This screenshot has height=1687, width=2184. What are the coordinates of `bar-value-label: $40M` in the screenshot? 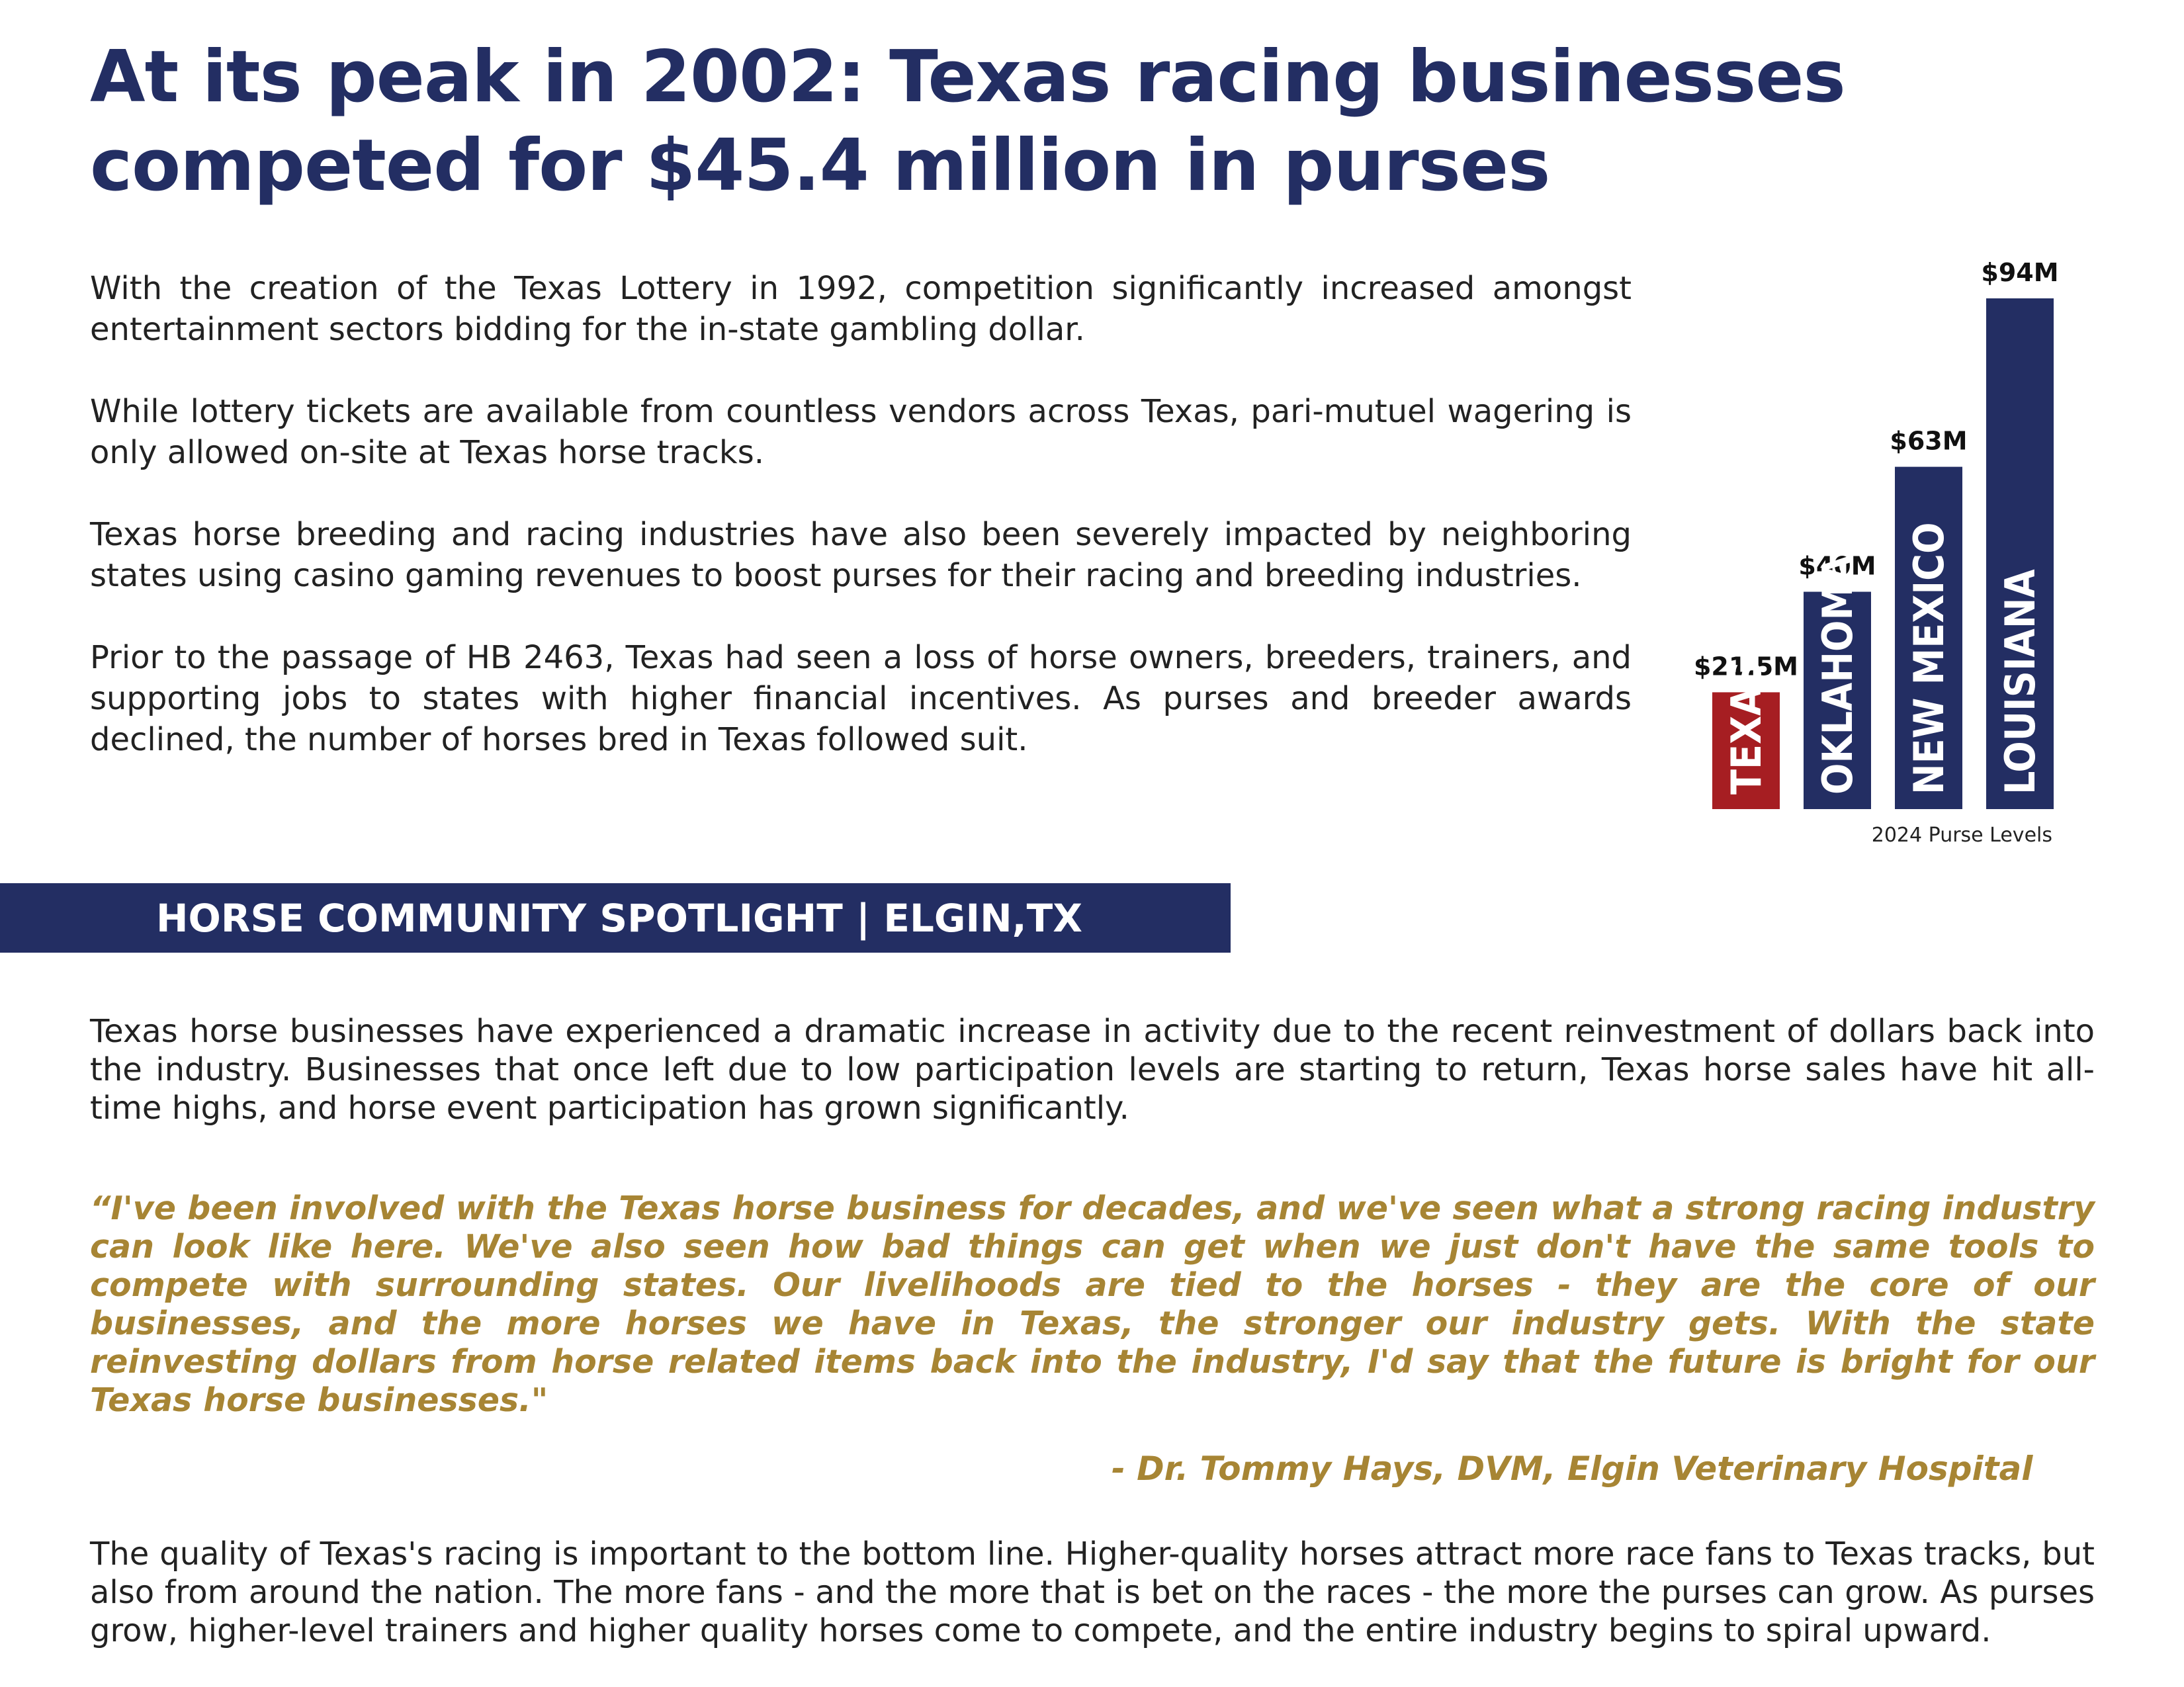 It's located at (1837, 566).